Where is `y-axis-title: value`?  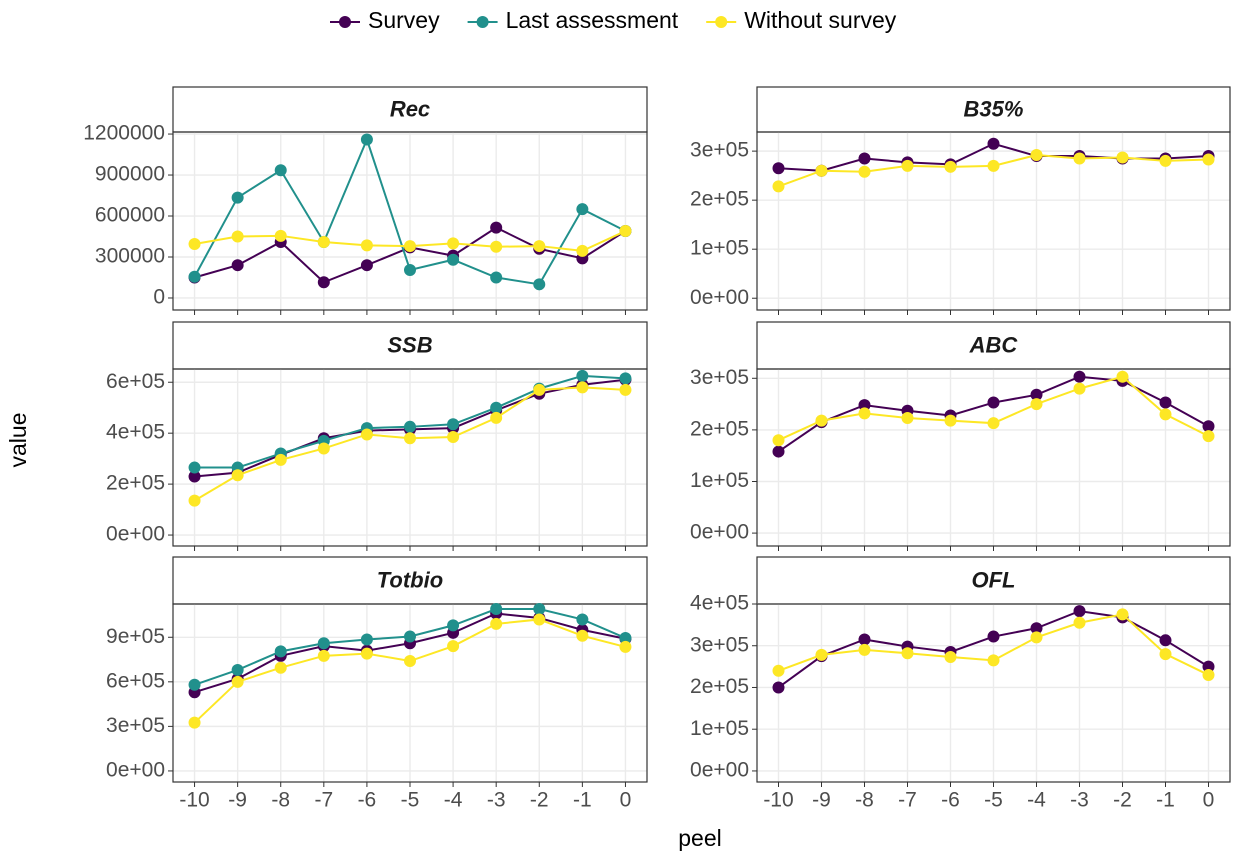 y-axis-title: value is located at coordinates (18, 440).